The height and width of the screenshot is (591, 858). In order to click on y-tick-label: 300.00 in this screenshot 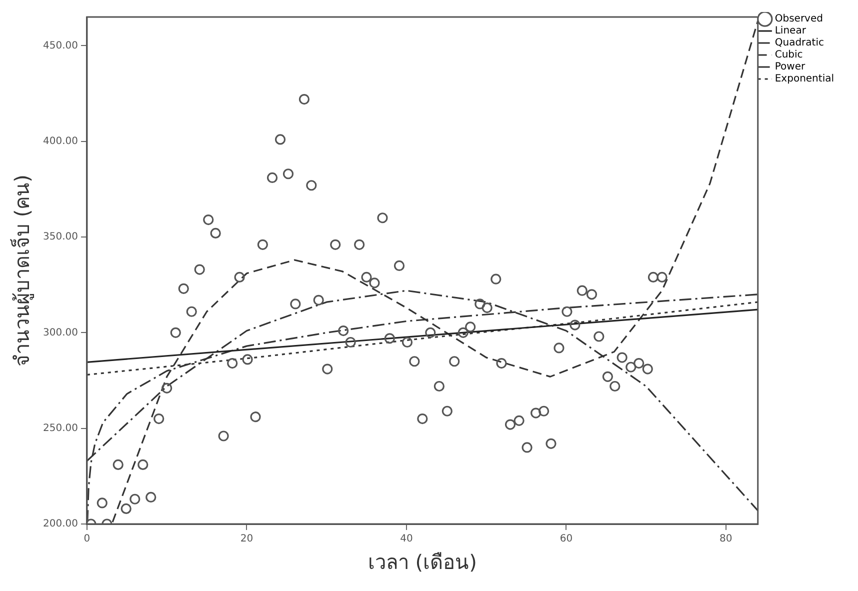, I will do `click(60, 332)`.